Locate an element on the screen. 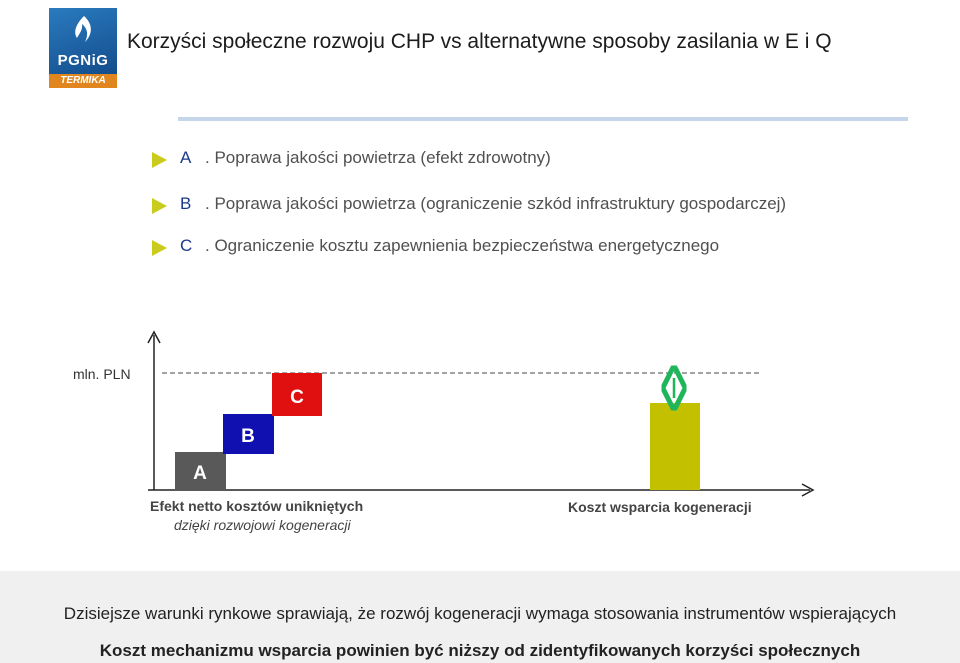 The width and height of the screenshot is (960, 663). block-c is located at coordinates (297, 394).